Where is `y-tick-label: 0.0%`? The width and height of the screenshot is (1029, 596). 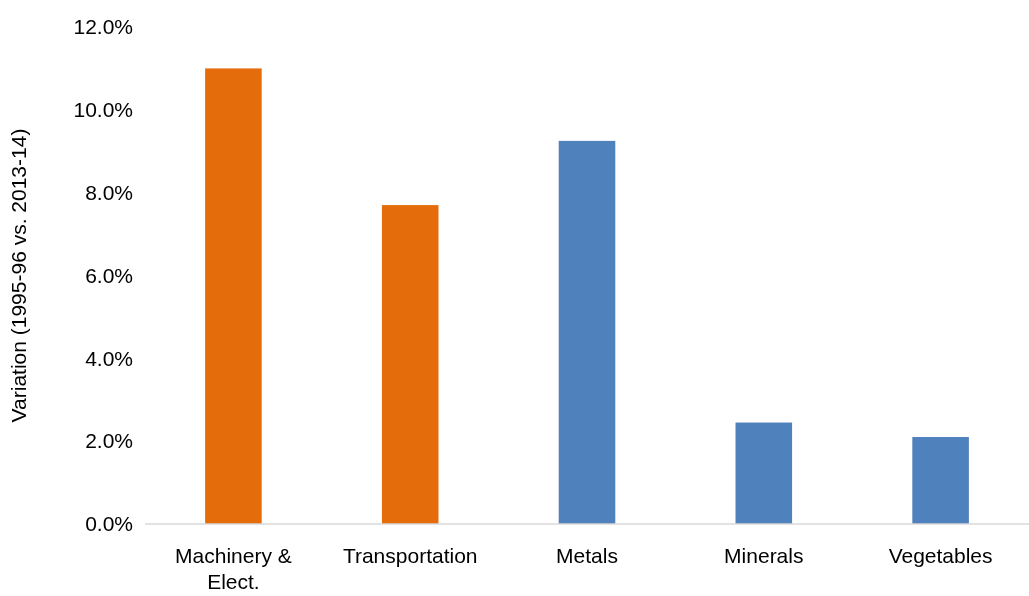 y-tick-label: 0.0% is located at coordinates (109, 524).